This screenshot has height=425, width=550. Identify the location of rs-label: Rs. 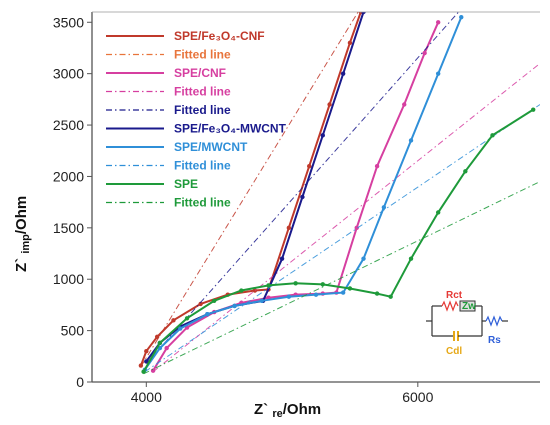
(494, 340).